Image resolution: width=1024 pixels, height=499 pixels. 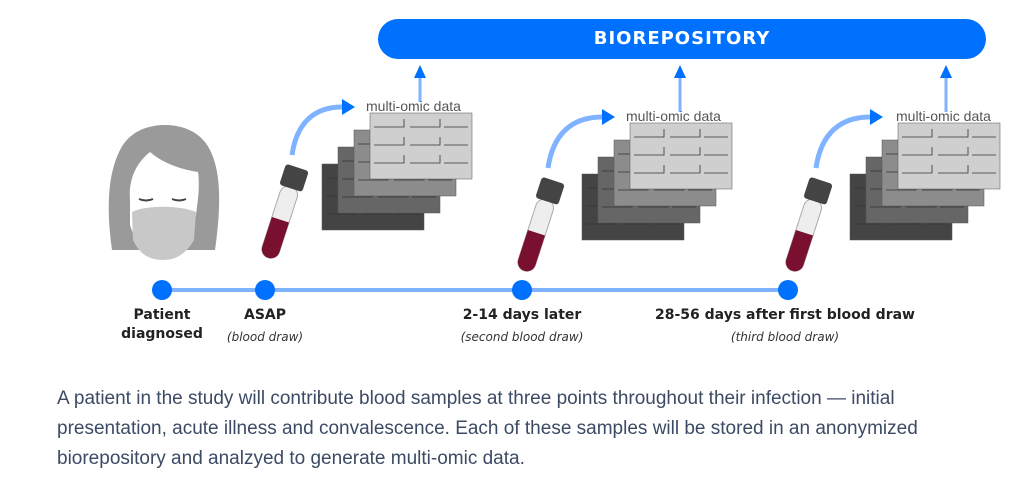 I want to click on timeline-label-second: 2-14 days later (second blood draw), so click(x=522, y=325).